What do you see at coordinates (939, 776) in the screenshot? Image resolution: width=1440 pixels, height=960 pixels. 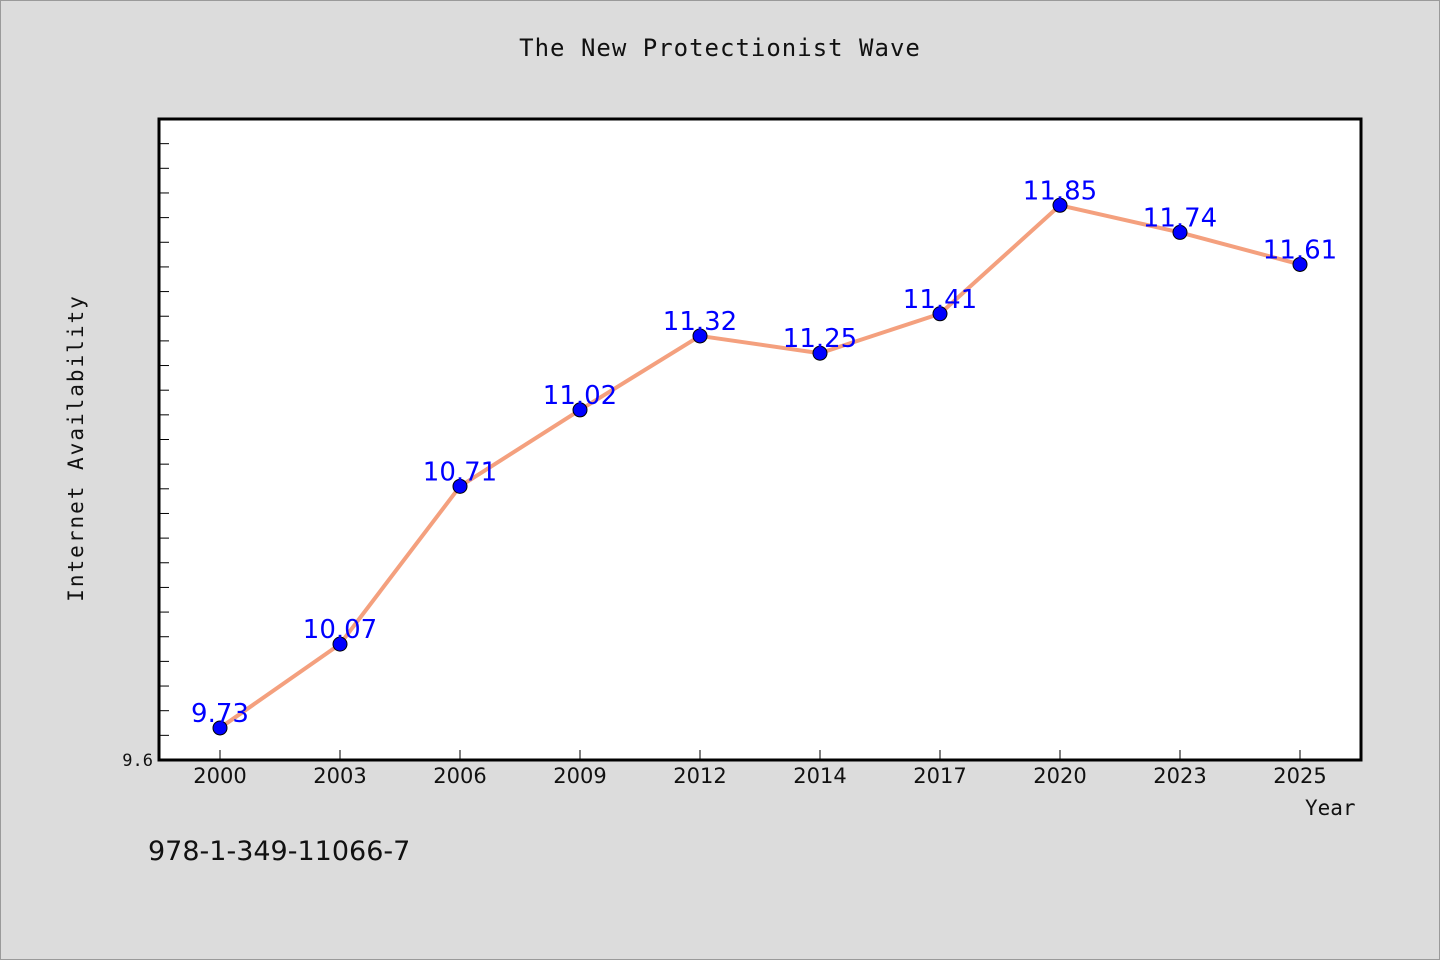 I see `x-tick-label: 2017` at bounding box center [939, 776].